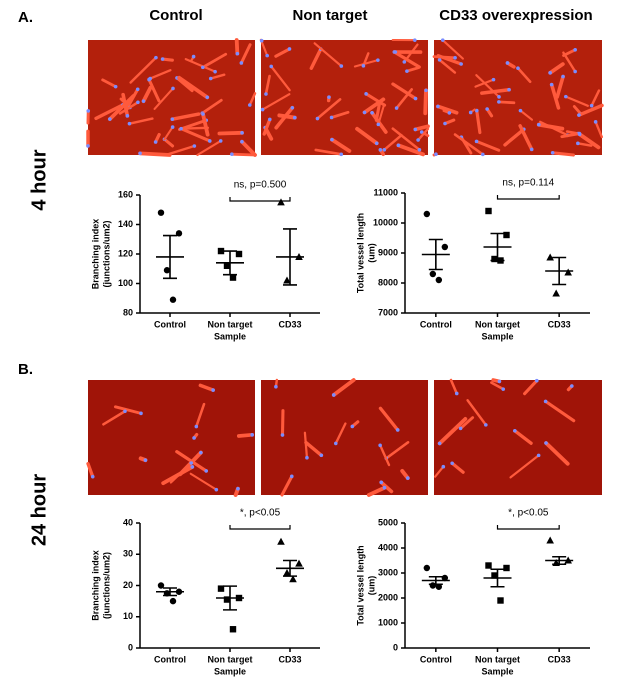 The width and height of the screenshot is (627, 690). I want to click on column-header: Control, so click(175, 15).